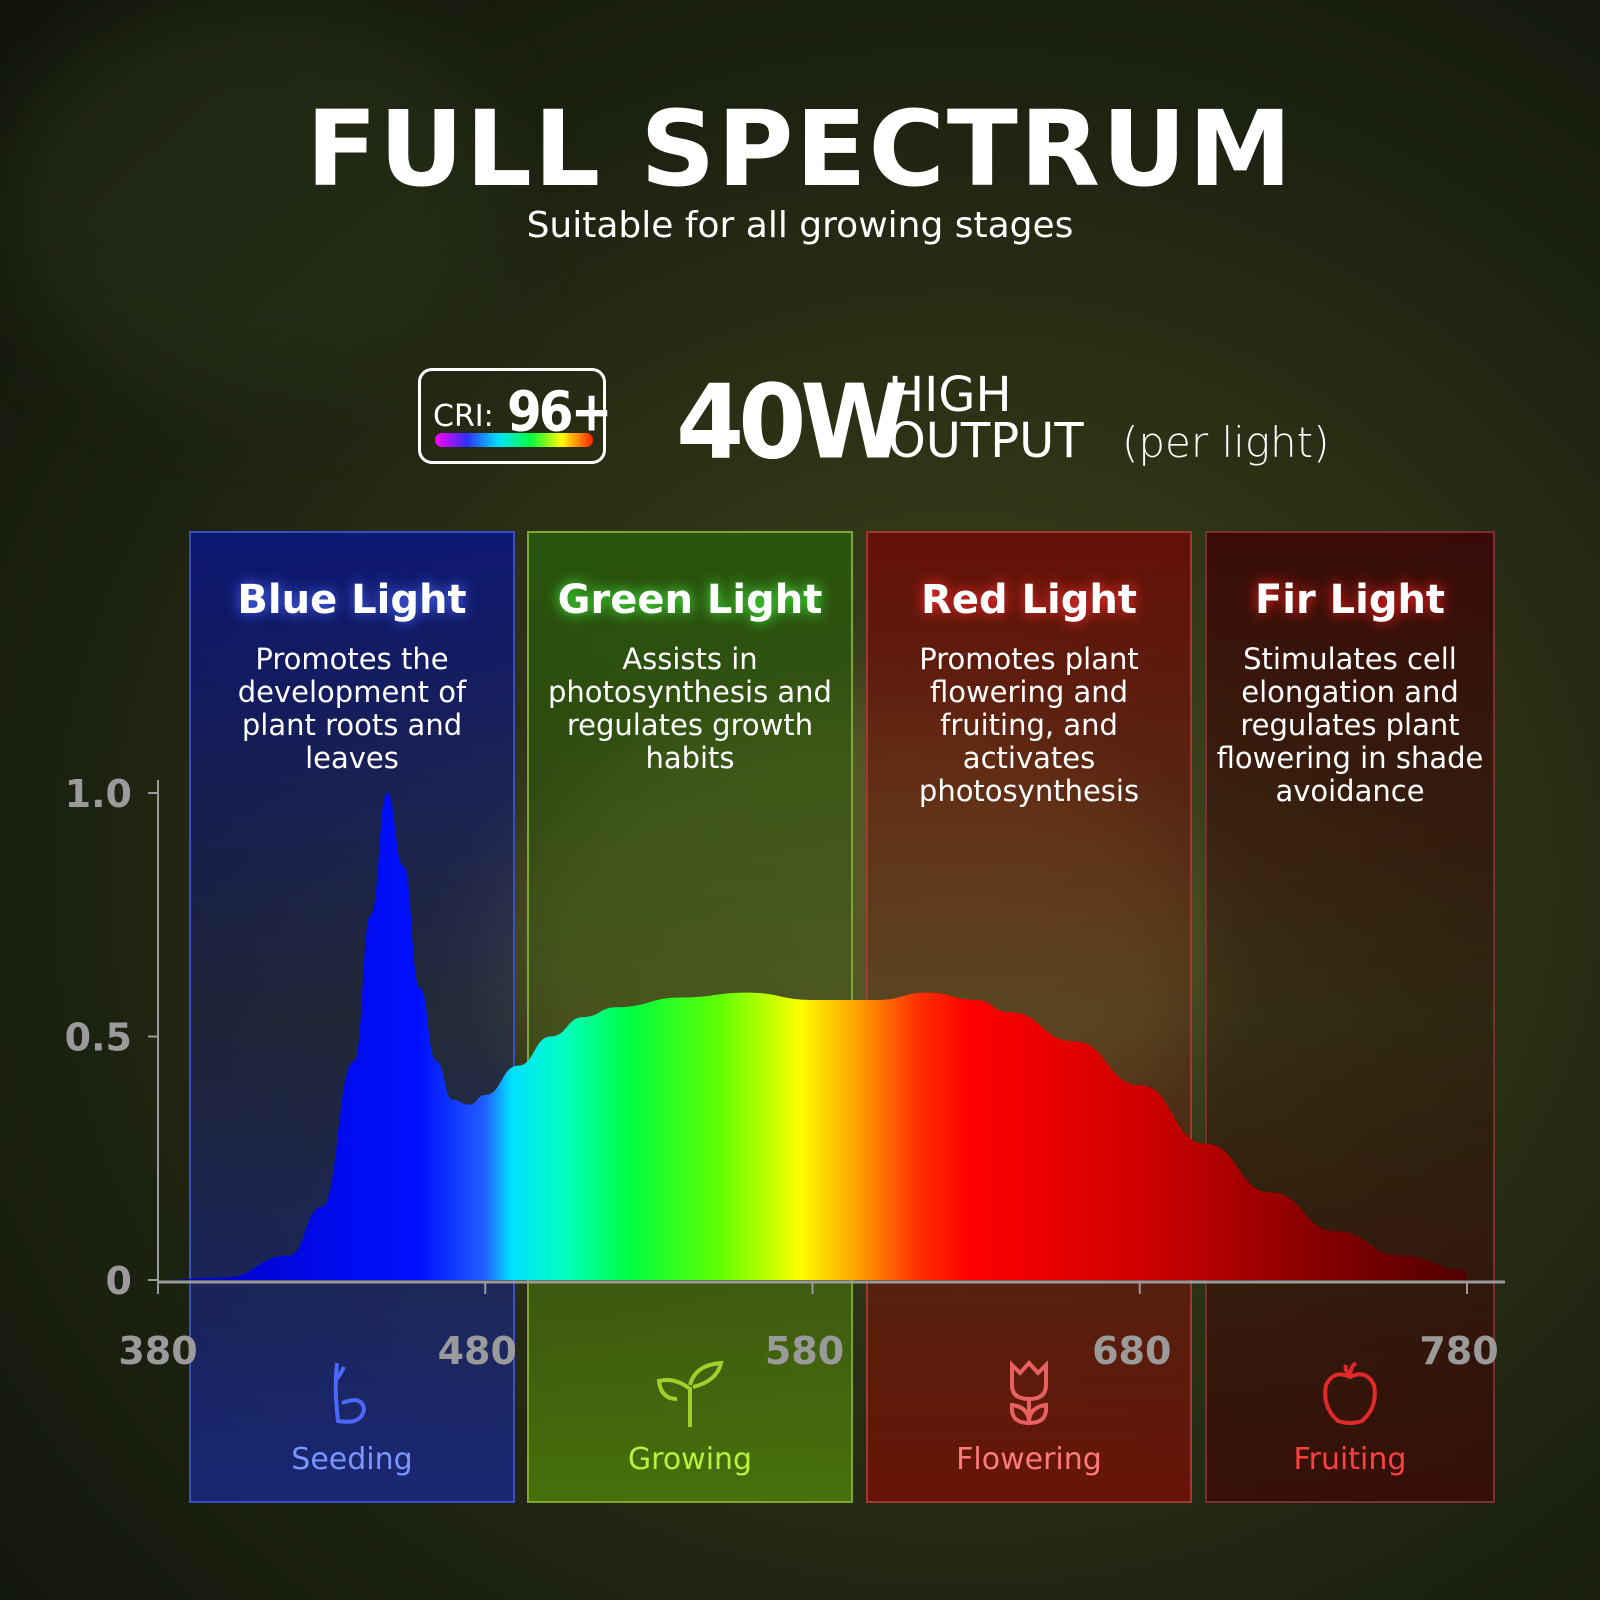  I want to click on output-line1: HIGH, so click(950, 395).